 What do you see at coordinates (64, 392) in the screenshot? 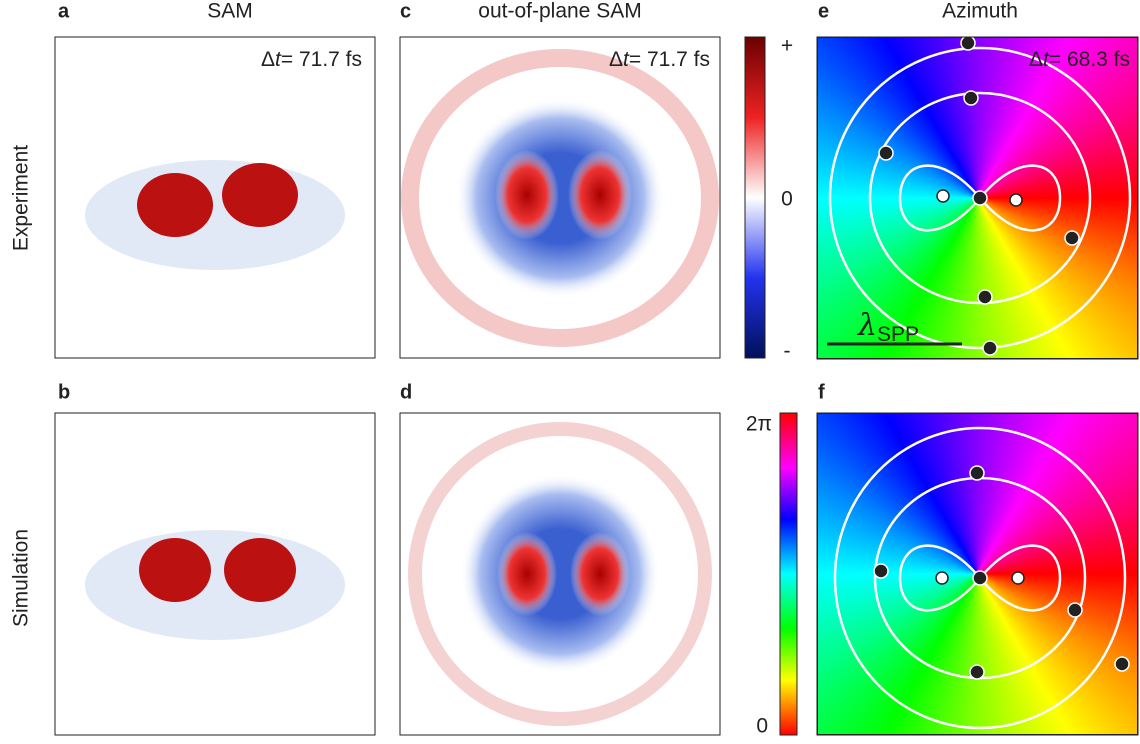
I see `panel-letter: b` at bounding box center [64, 392].